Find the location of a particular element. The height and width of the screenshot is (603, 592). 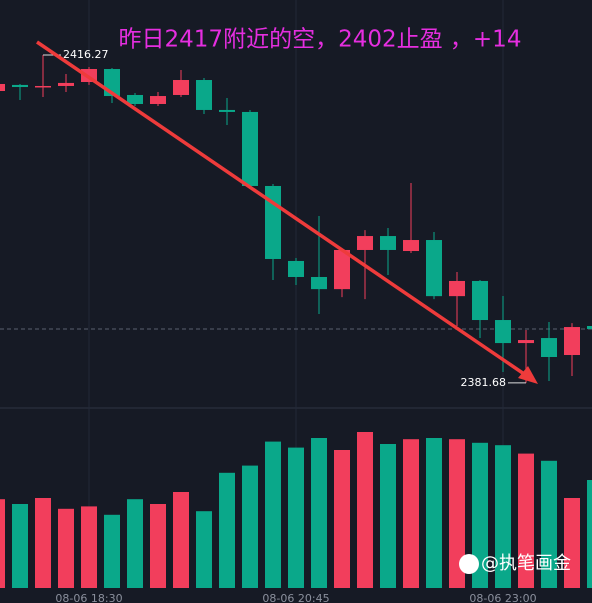

x-tick-label: 08-06 23:00 is located at coordinates (502, 597).